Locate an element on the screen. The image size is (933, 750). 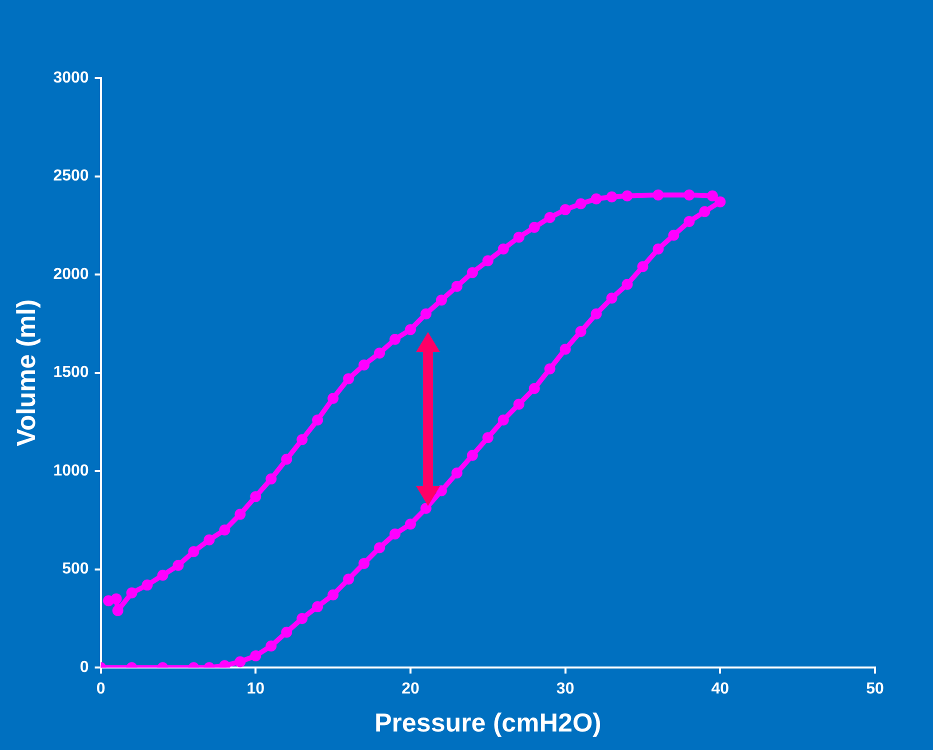
x-tick-label: 20 is located at coordinates (411, 689).